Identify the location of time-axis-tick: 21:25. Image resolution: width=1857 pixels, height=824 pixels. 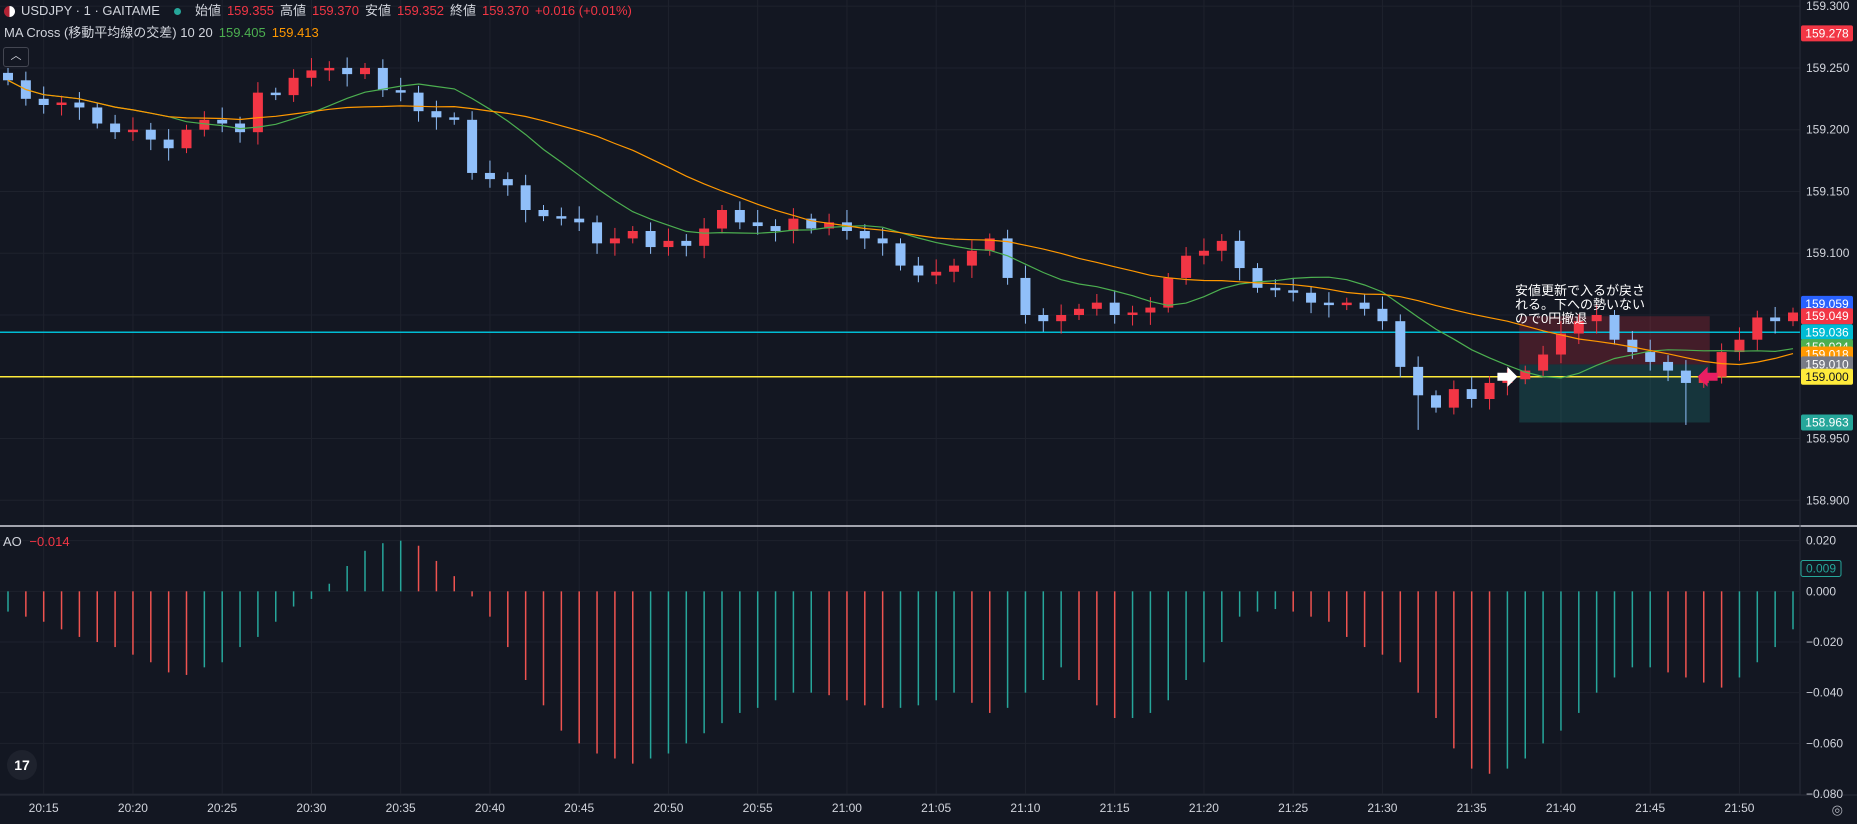
(1293, 808).